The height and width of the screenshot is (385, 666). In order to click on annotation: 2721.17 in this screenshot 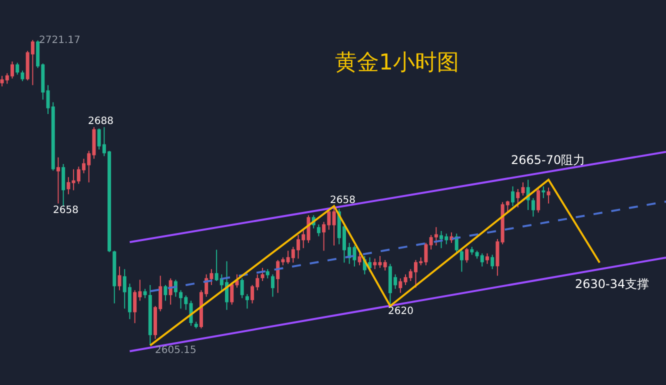, I will do `click(59, 40)`.